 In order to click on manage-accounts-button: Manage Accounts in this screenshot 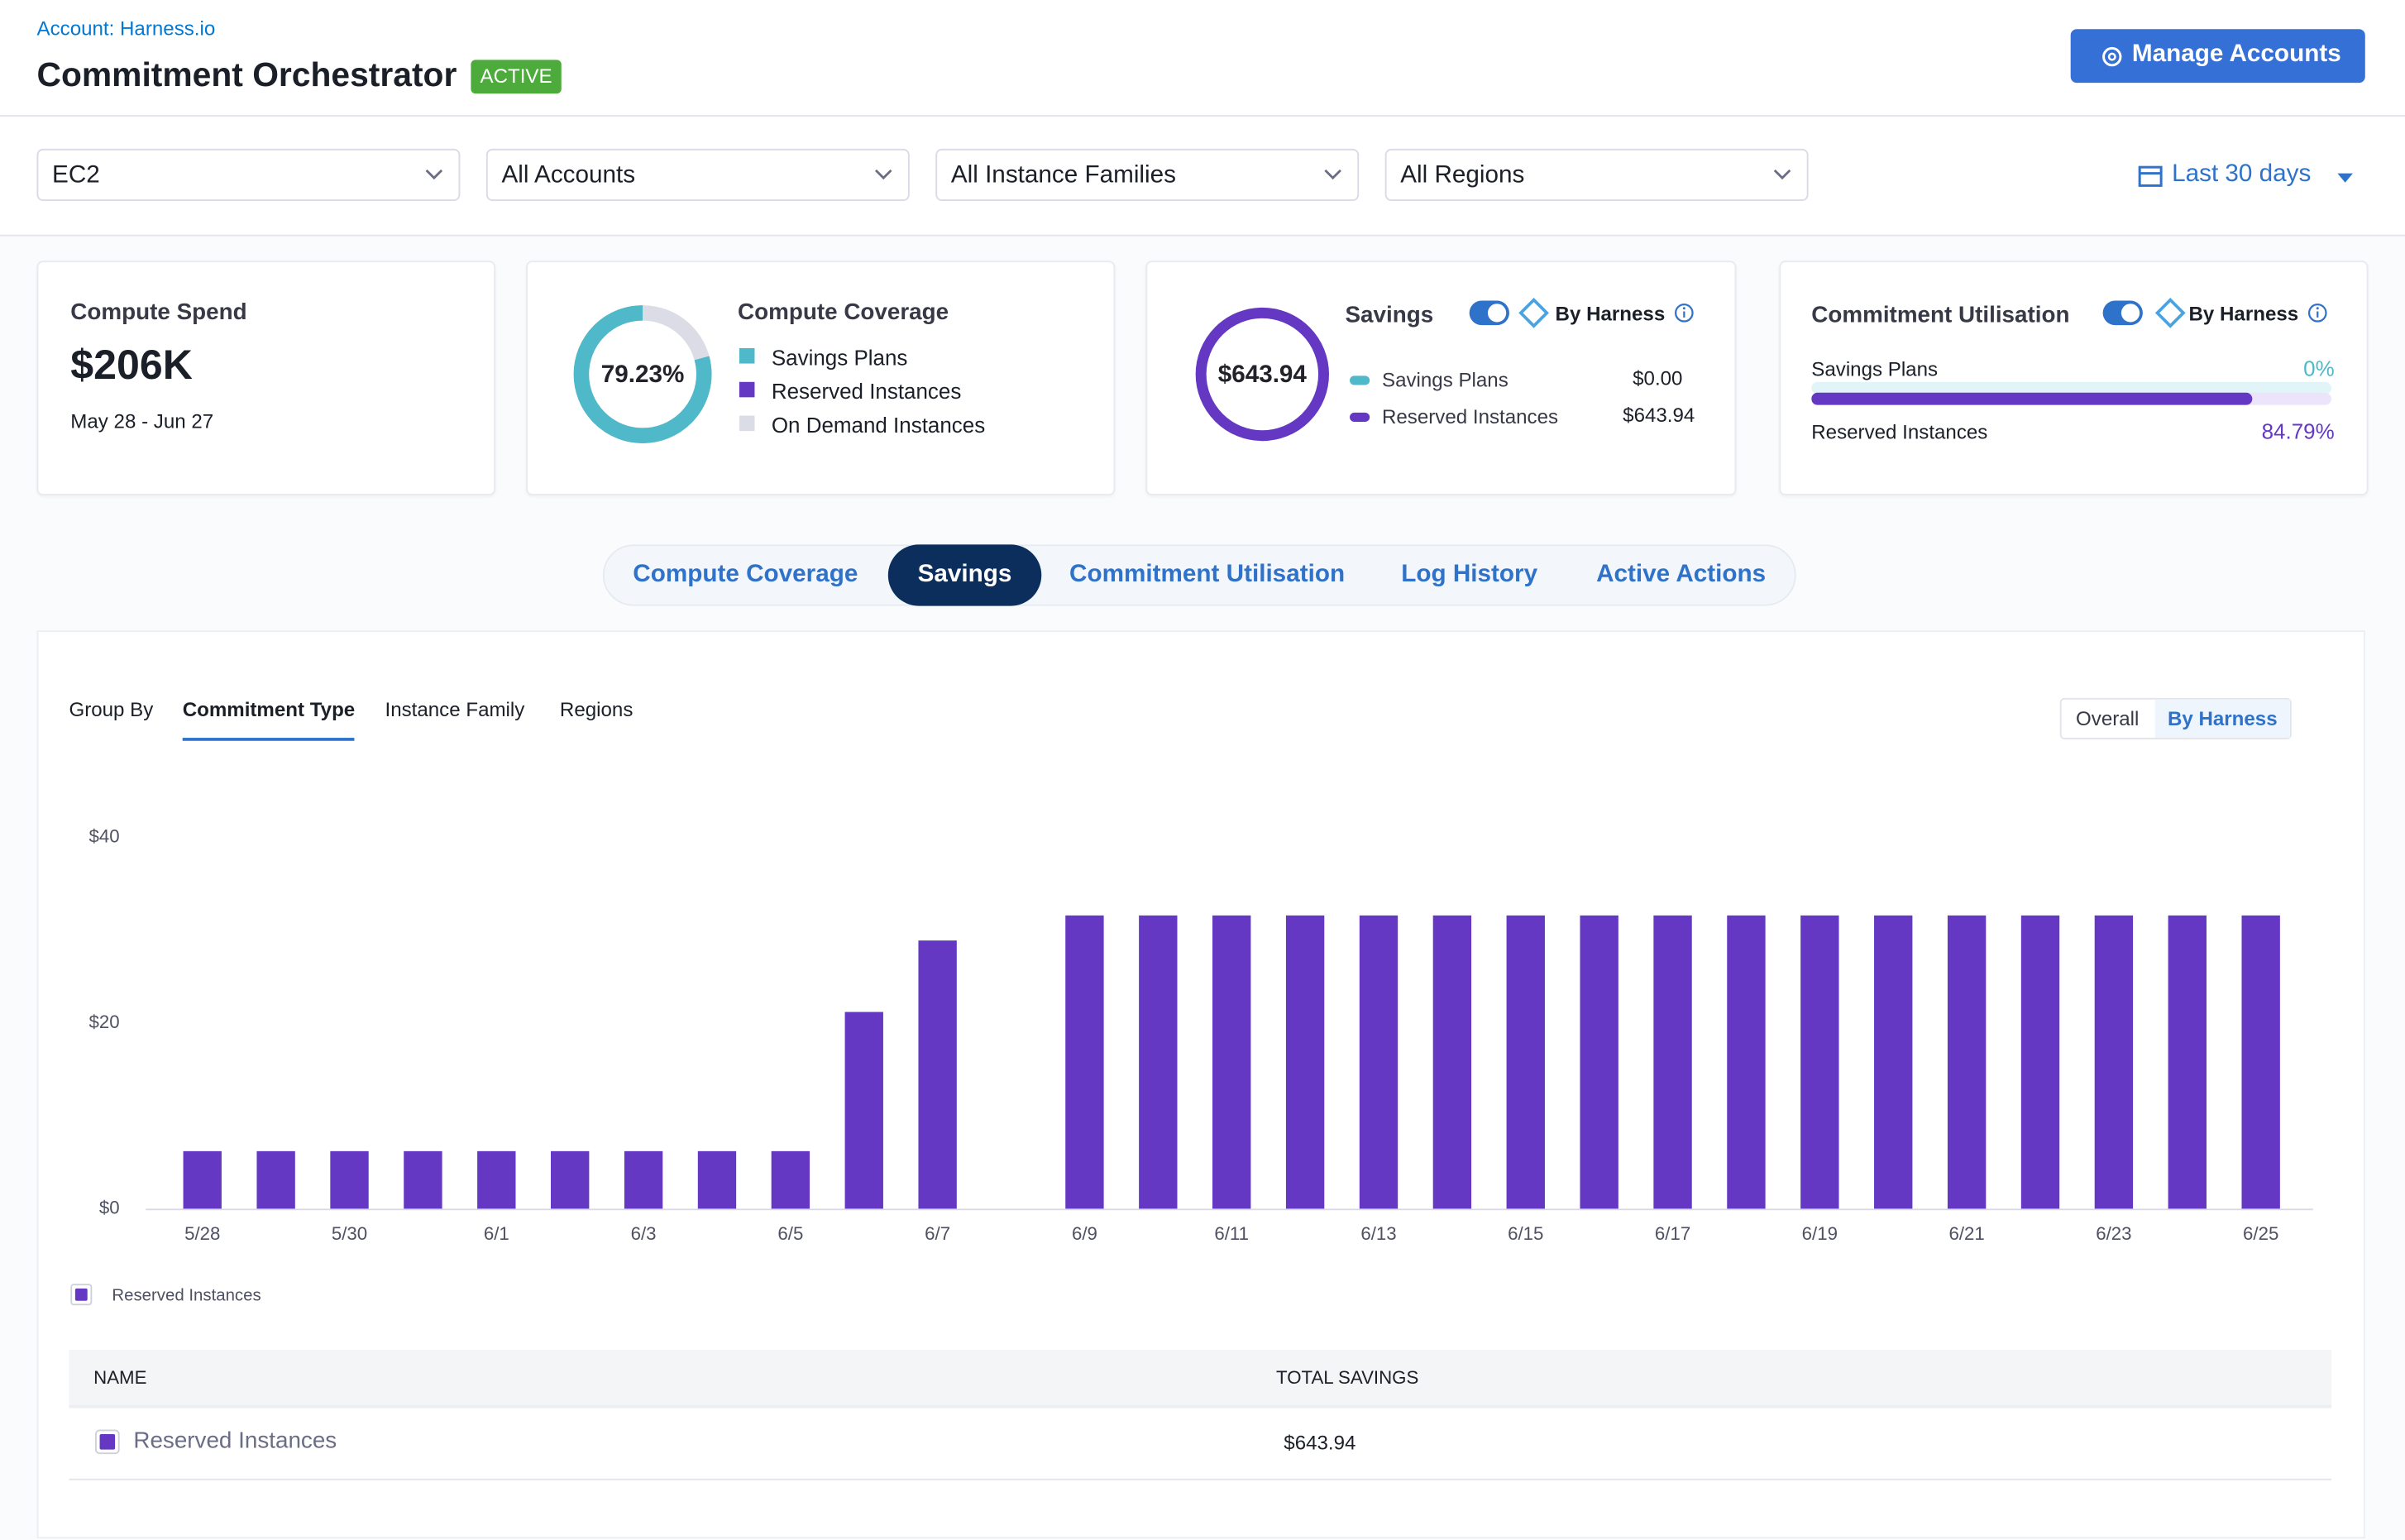, I will do `click(2217, 56)`.